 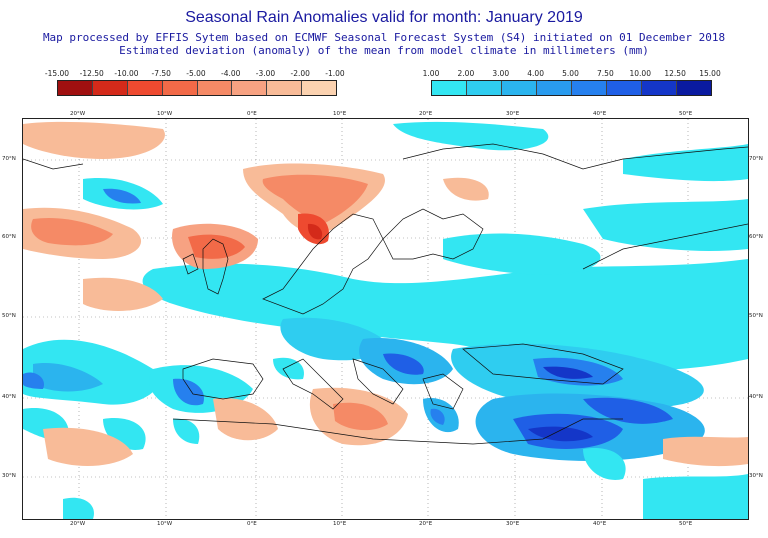 What do you see at coordinates (196, 73) in the screenshot?
I see `colorbar-negative-tick-4: -5.00` at bounding box center [196, 73].